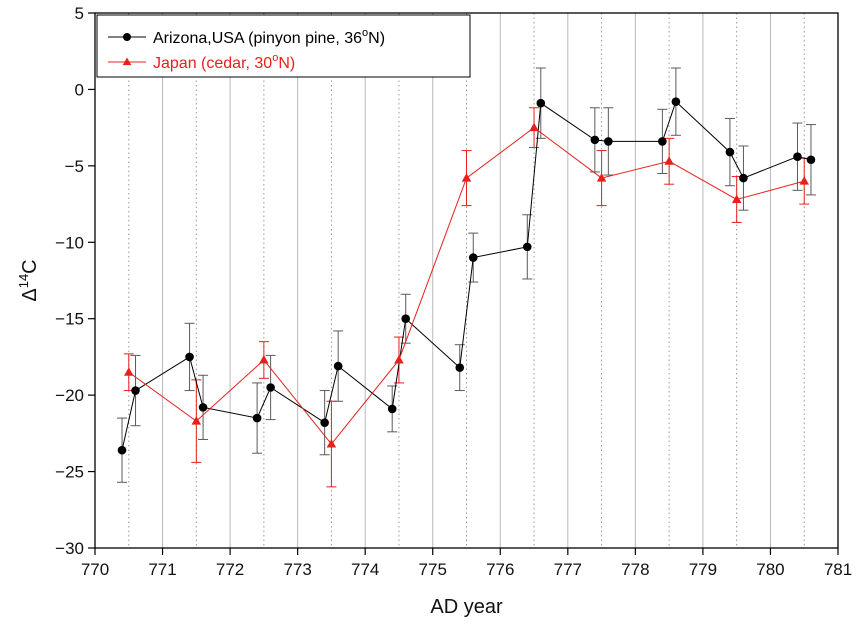 The image size is (856, 629). Describe the element at coordinates (69, 548) in the screenshot. I see `y-tick-label: −30` at that location.